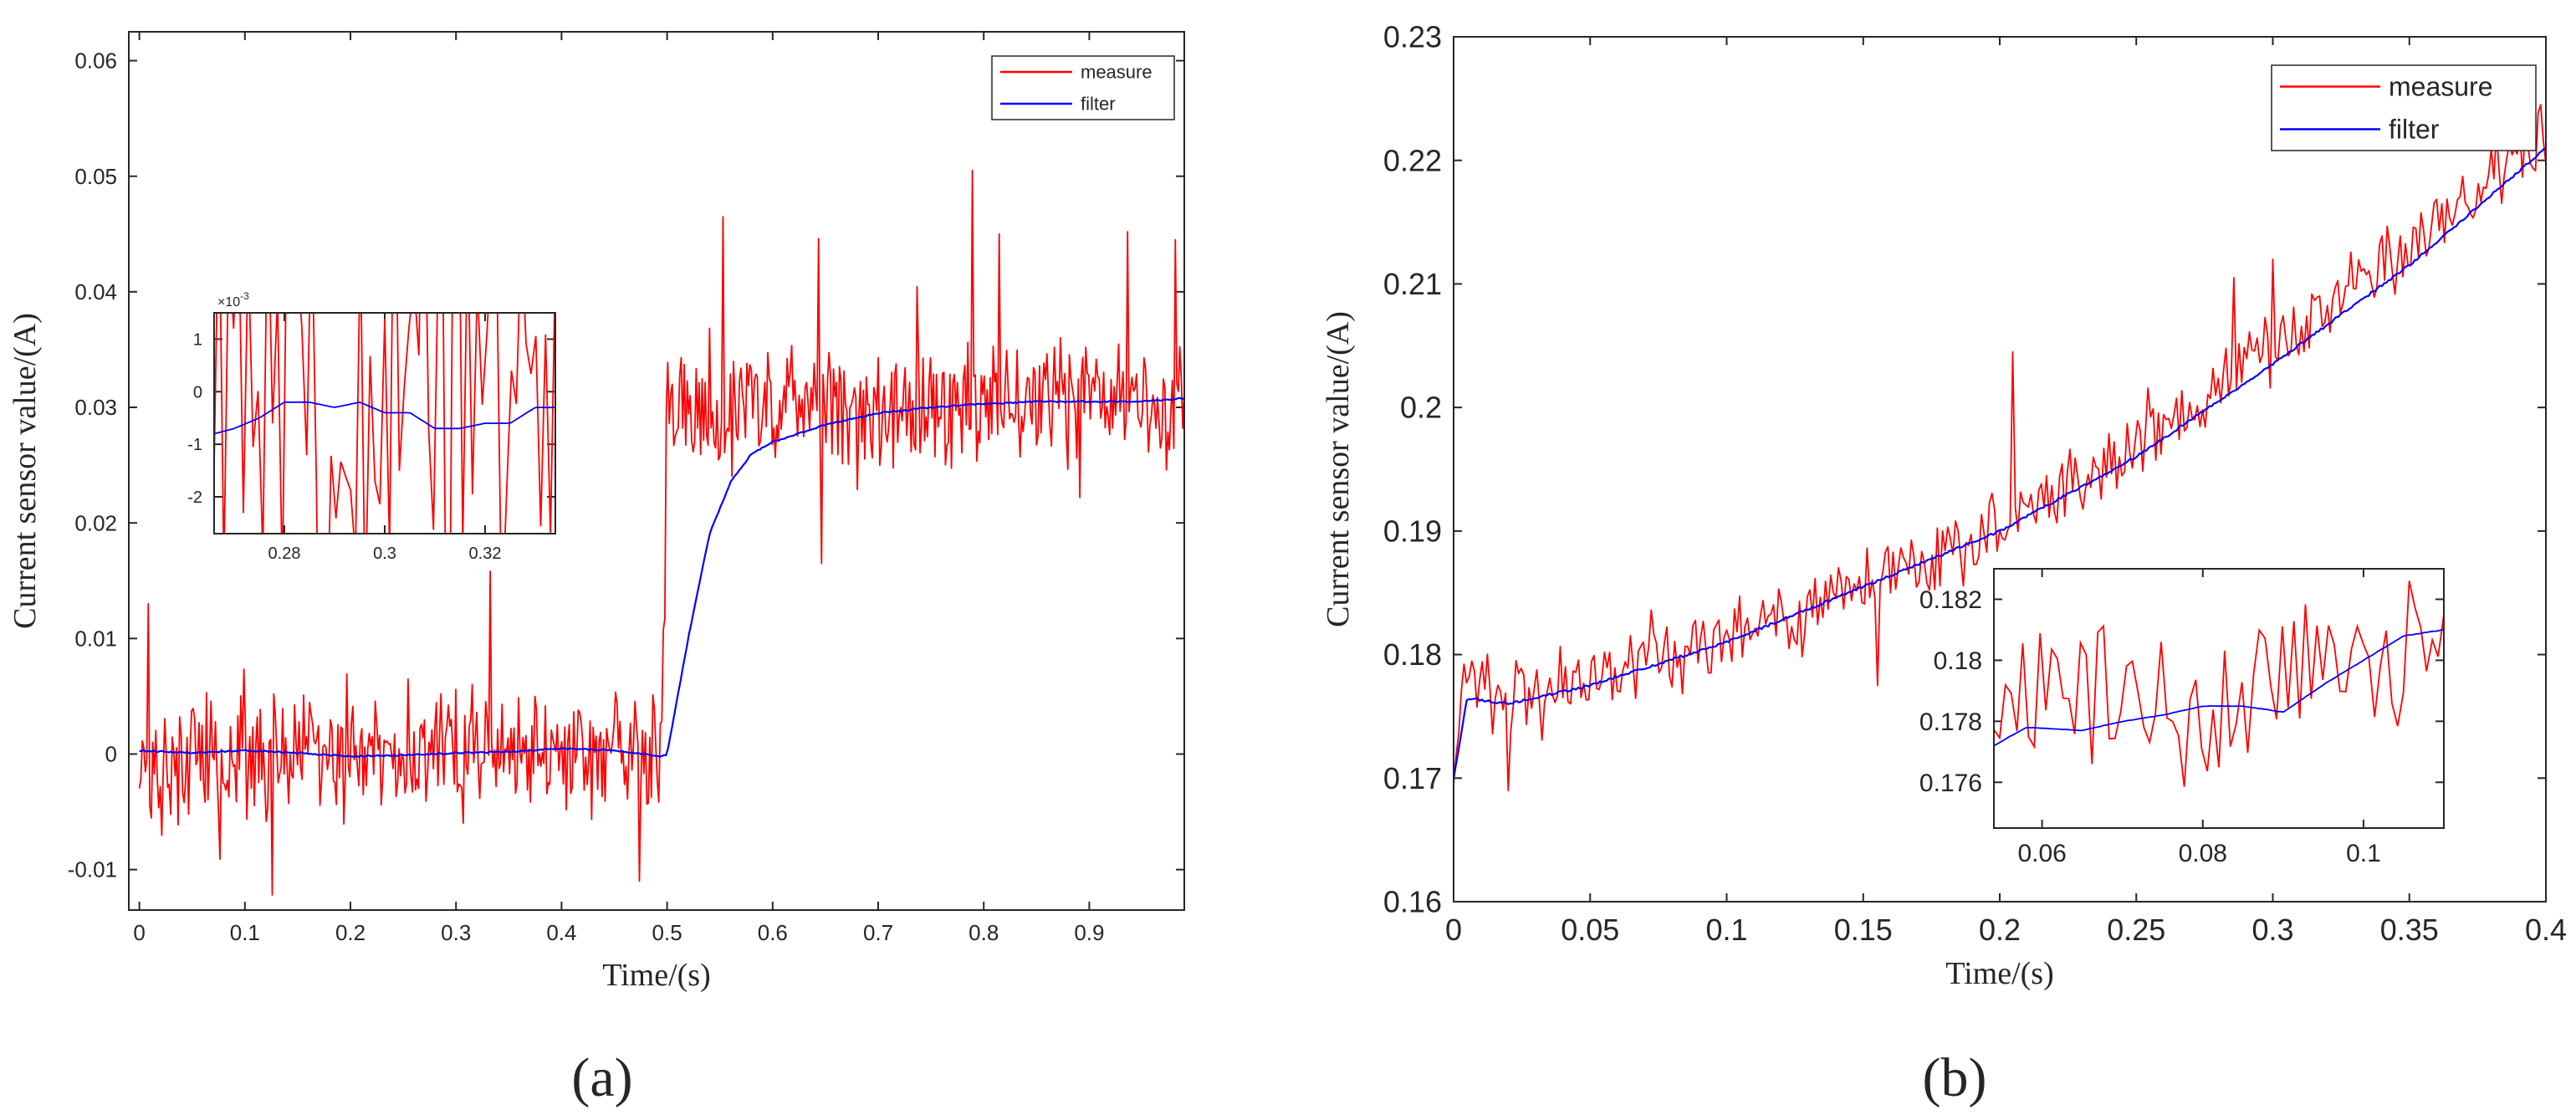  What do you see at coordinates (1726, 930) in the screenshot?
I see `panel-b-x-tick-label: 0.1` at bounding box center [1726, 930].